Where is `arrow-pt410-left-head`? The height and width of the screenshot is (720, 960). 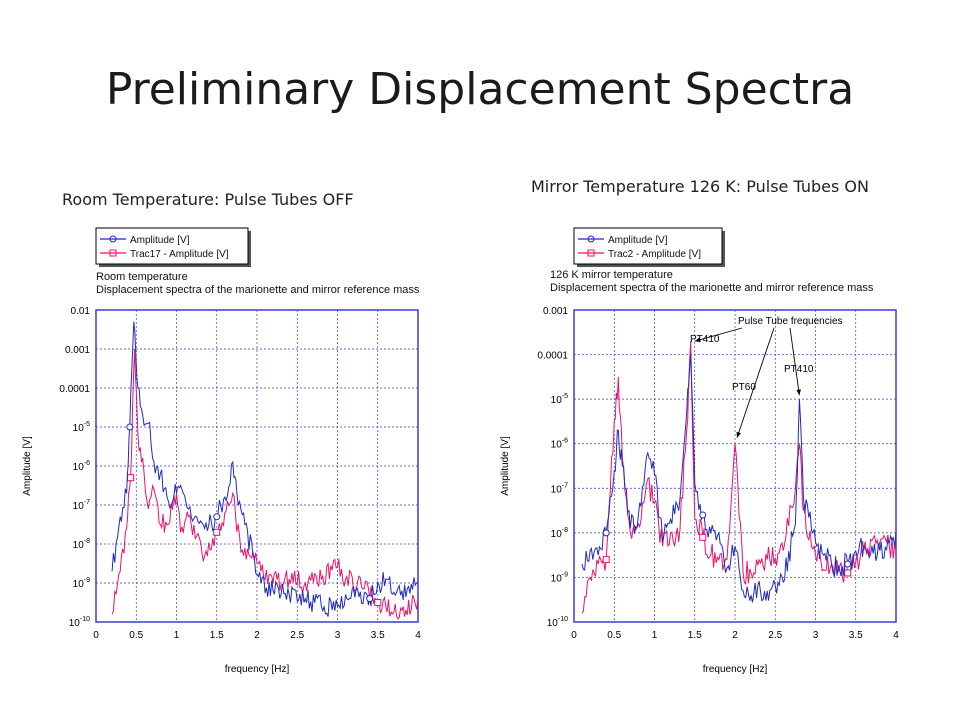 arrow-pt410-left-head is located at coordinates (697, 339).